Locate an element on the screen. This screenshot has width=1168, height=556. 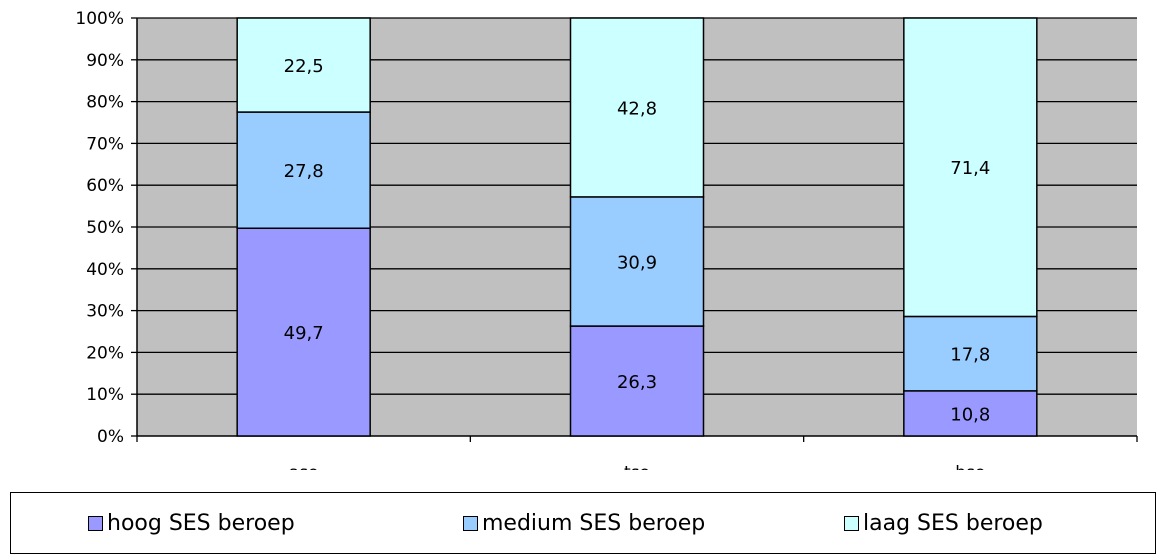
legend-item-hoog-ses: hoog SES beroep is located at coordinates (191, 523).